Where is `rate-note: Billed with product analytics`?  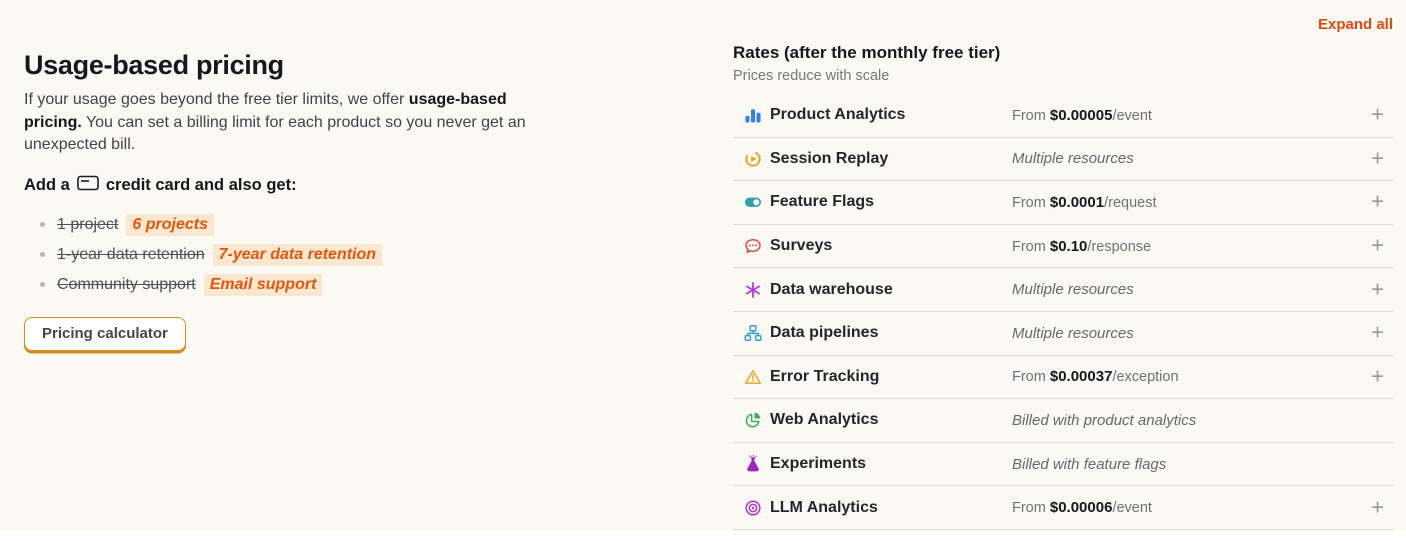
rate-note: Billed with product analytics is located at coordinates (1104, 420).